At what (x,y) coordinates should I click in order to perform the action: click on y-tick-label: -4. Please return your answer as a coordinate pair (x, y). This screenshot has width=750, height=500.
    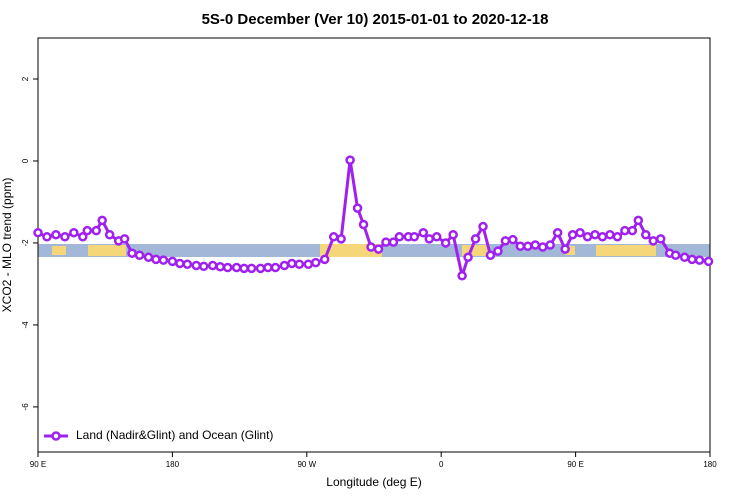
    Looking at the image, I should click on (25, 325).